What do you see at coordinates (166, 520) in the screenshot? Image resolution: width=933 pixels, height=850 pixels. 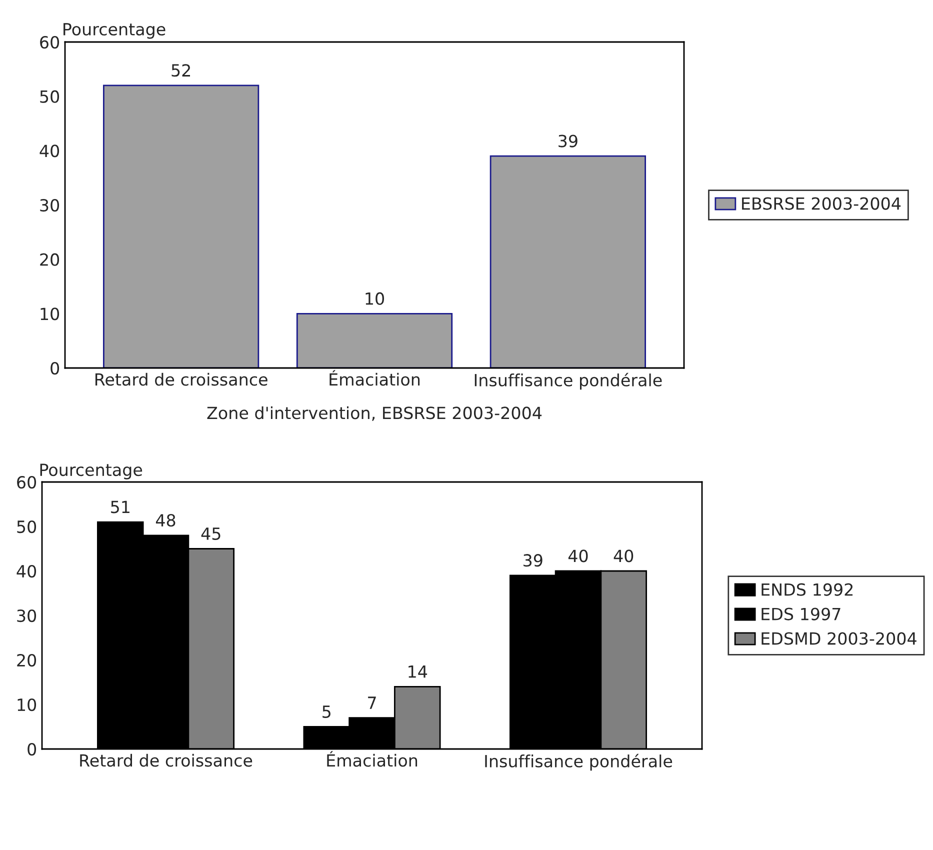 I see `data-label: 48` at bounding box center [166, 520].